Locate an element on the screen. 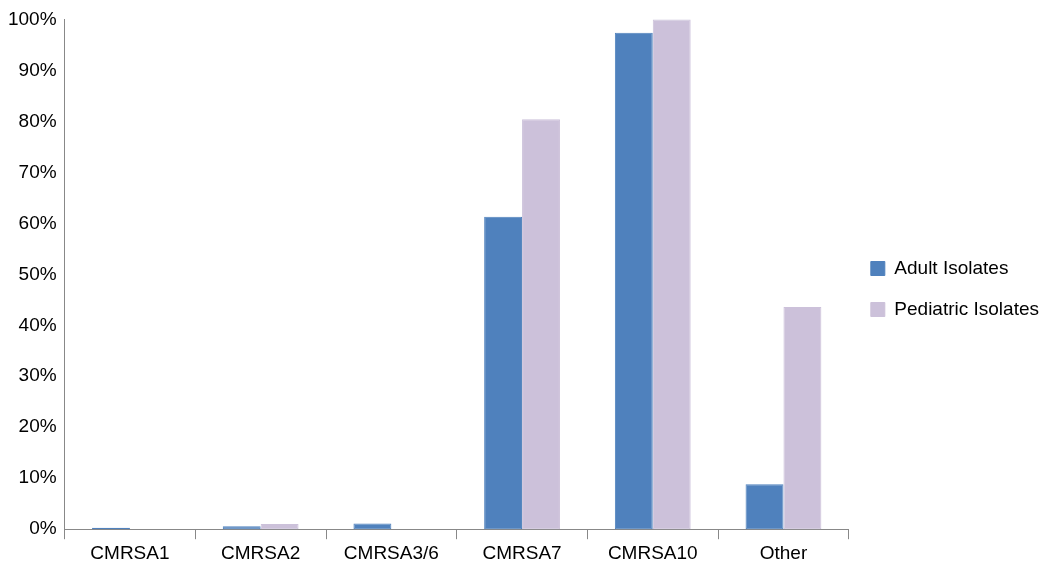  y-tick-label: 0% is located at coordinates (43, 528).